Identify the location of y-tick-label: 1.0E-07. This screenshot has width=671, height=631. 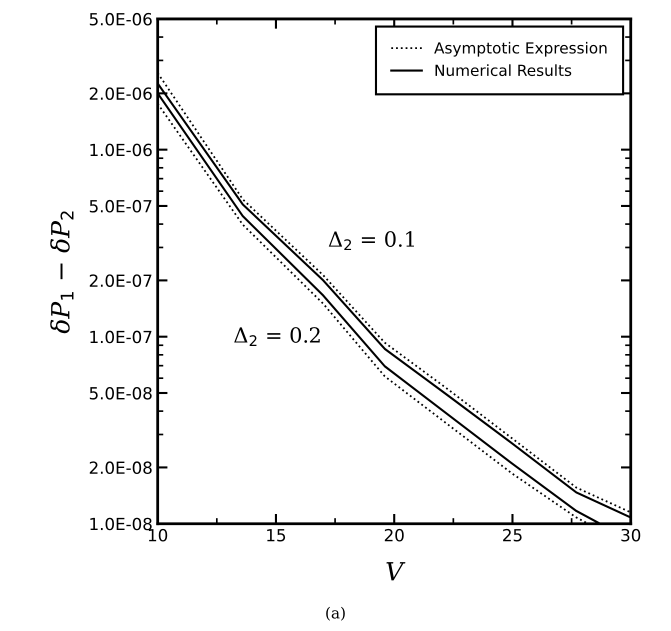
(121, 337).